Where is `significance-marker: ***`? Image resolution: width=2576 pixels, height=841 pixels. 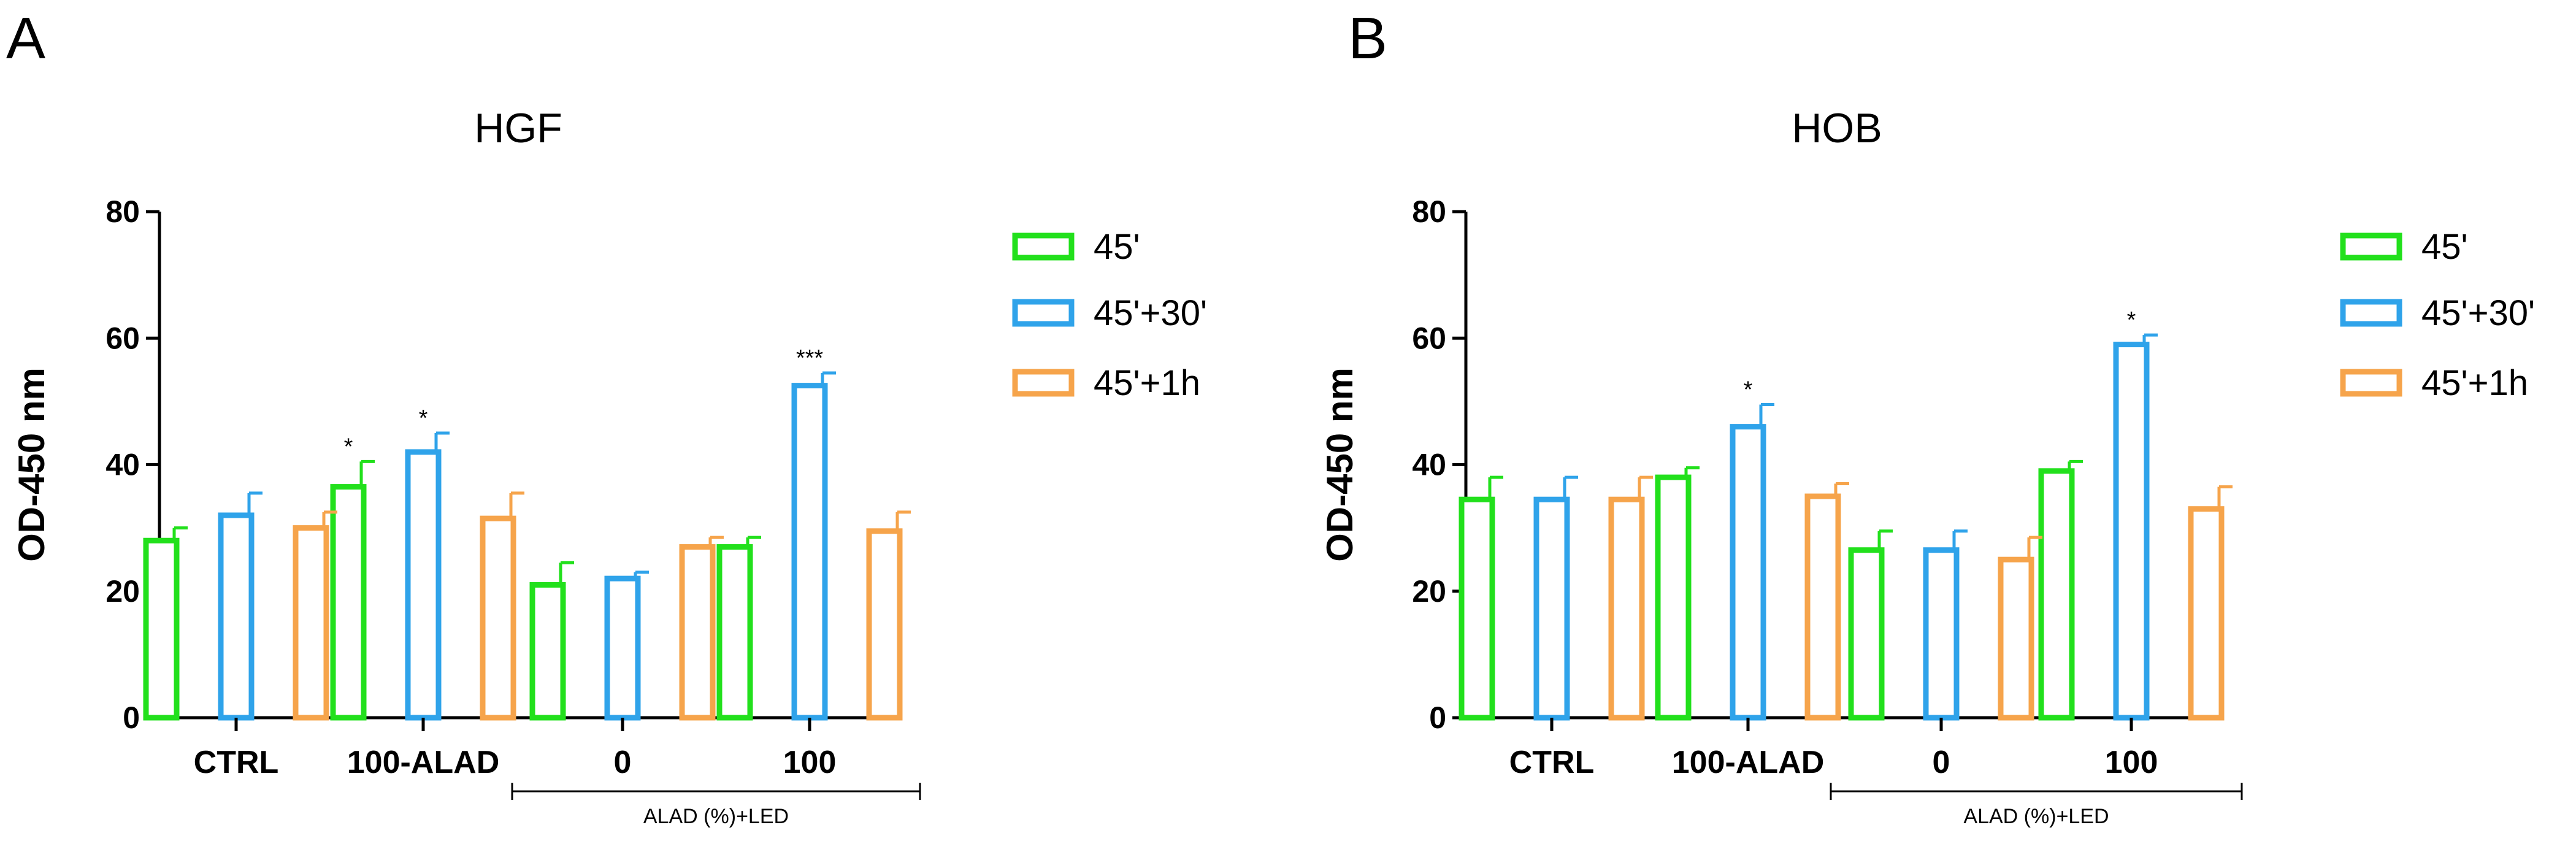
significance-marker: *** is located at coordinates (810, 358).